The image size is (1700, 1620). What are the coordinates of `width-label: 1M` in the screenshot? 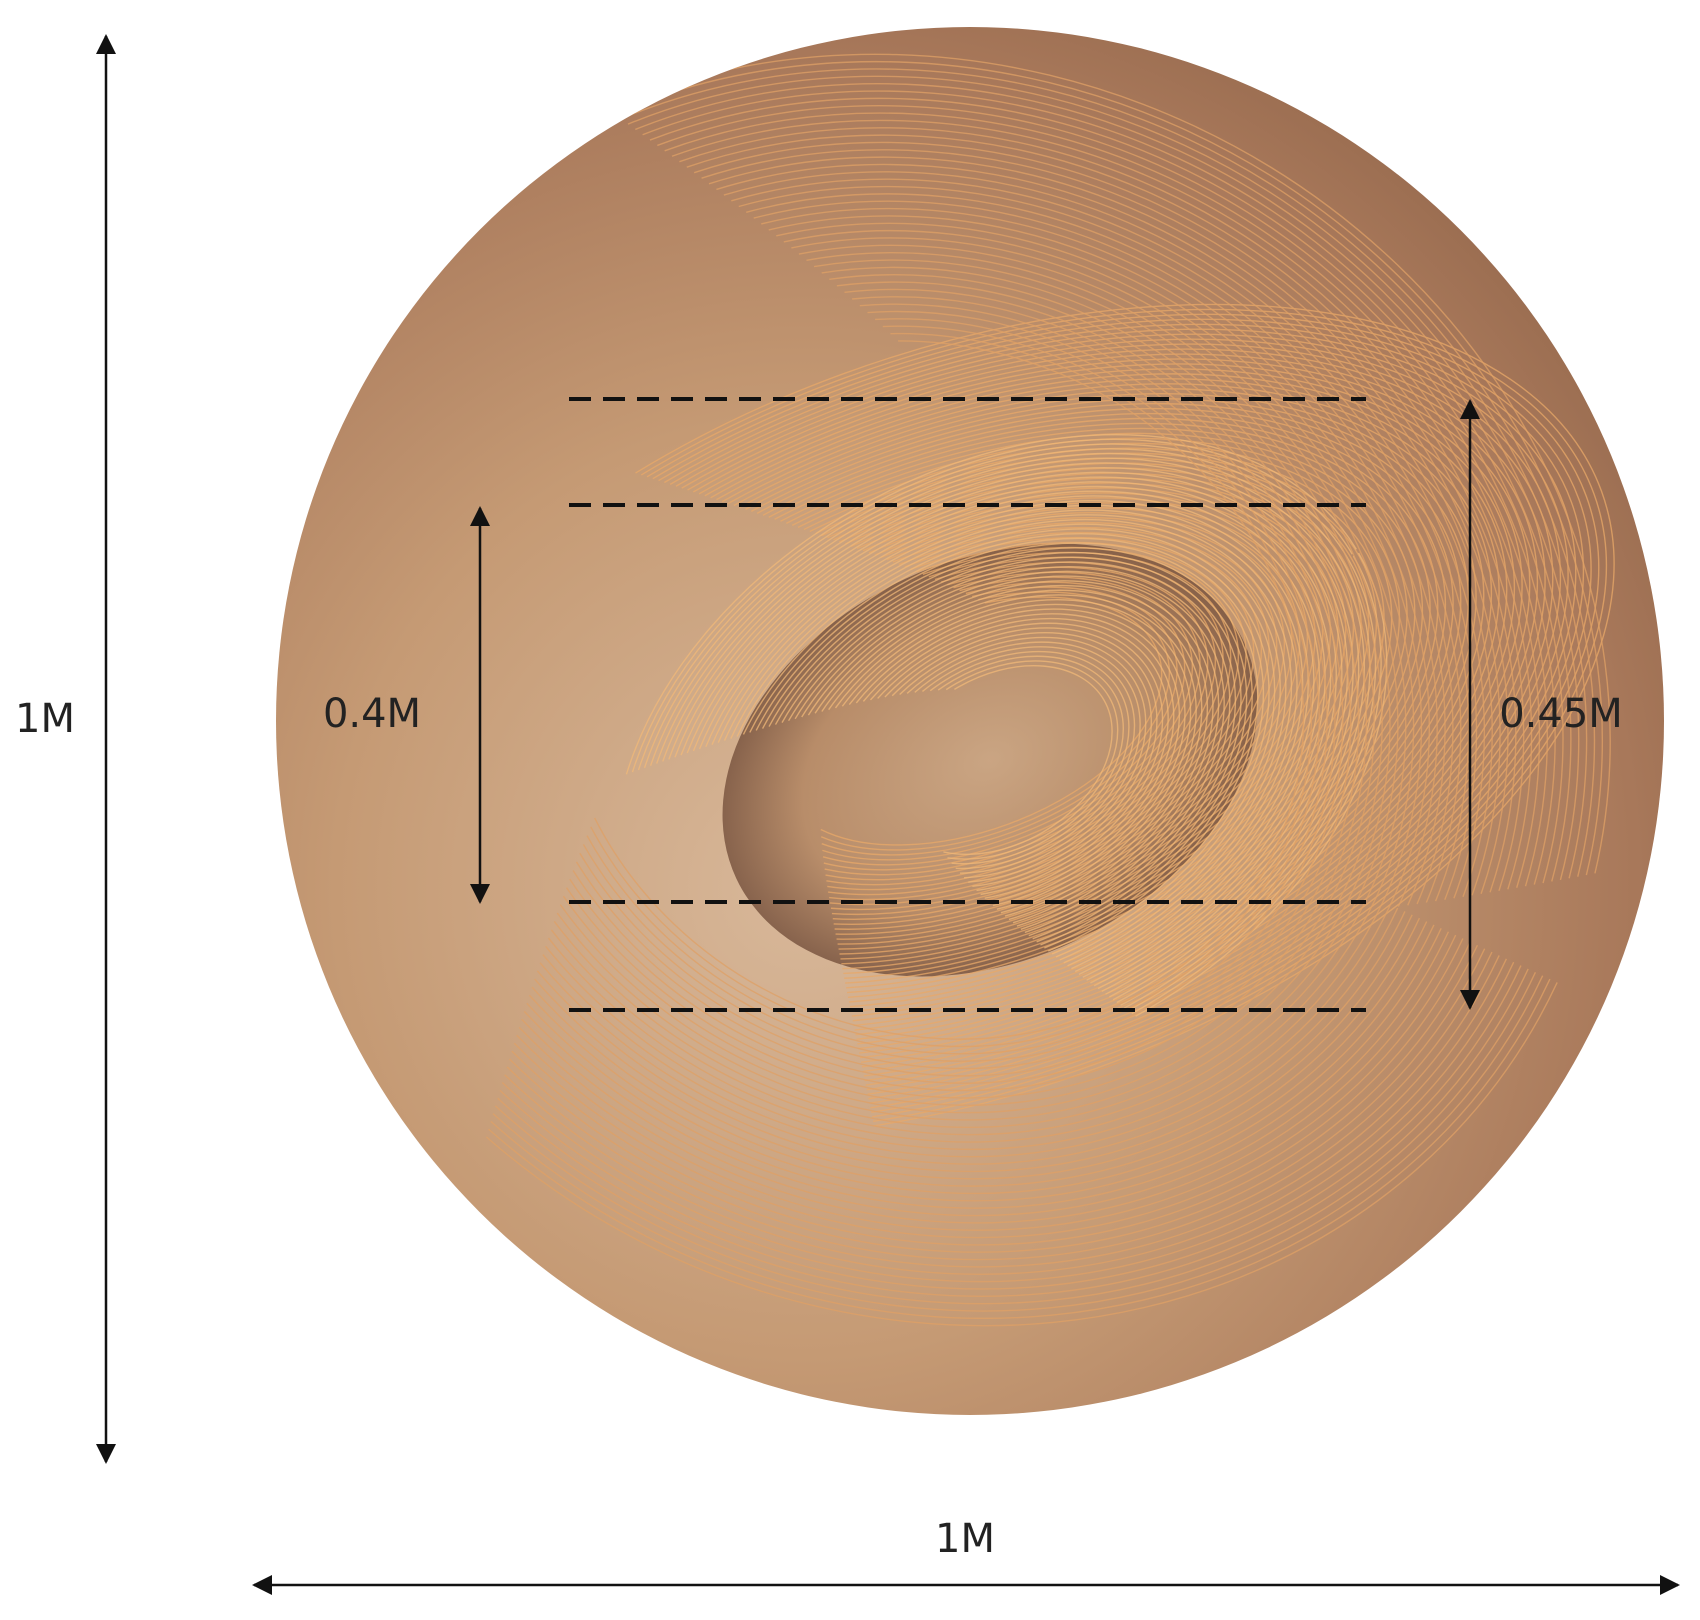 It's located at (965, 1539).